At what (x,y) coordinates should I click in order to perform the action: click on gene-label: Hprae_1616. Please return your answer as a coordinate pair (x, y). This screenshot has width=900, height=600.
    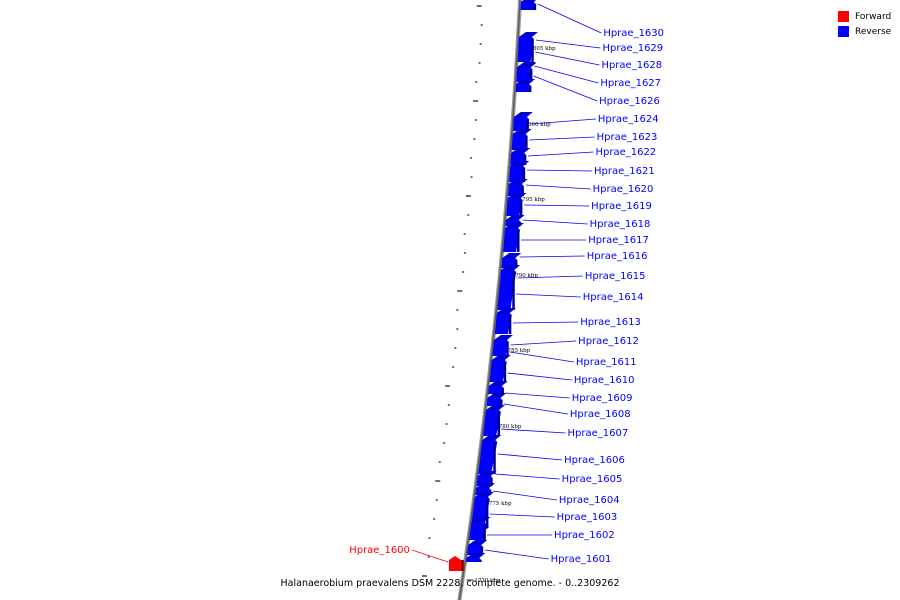
    Looking at the image, I should click on (617, 256).